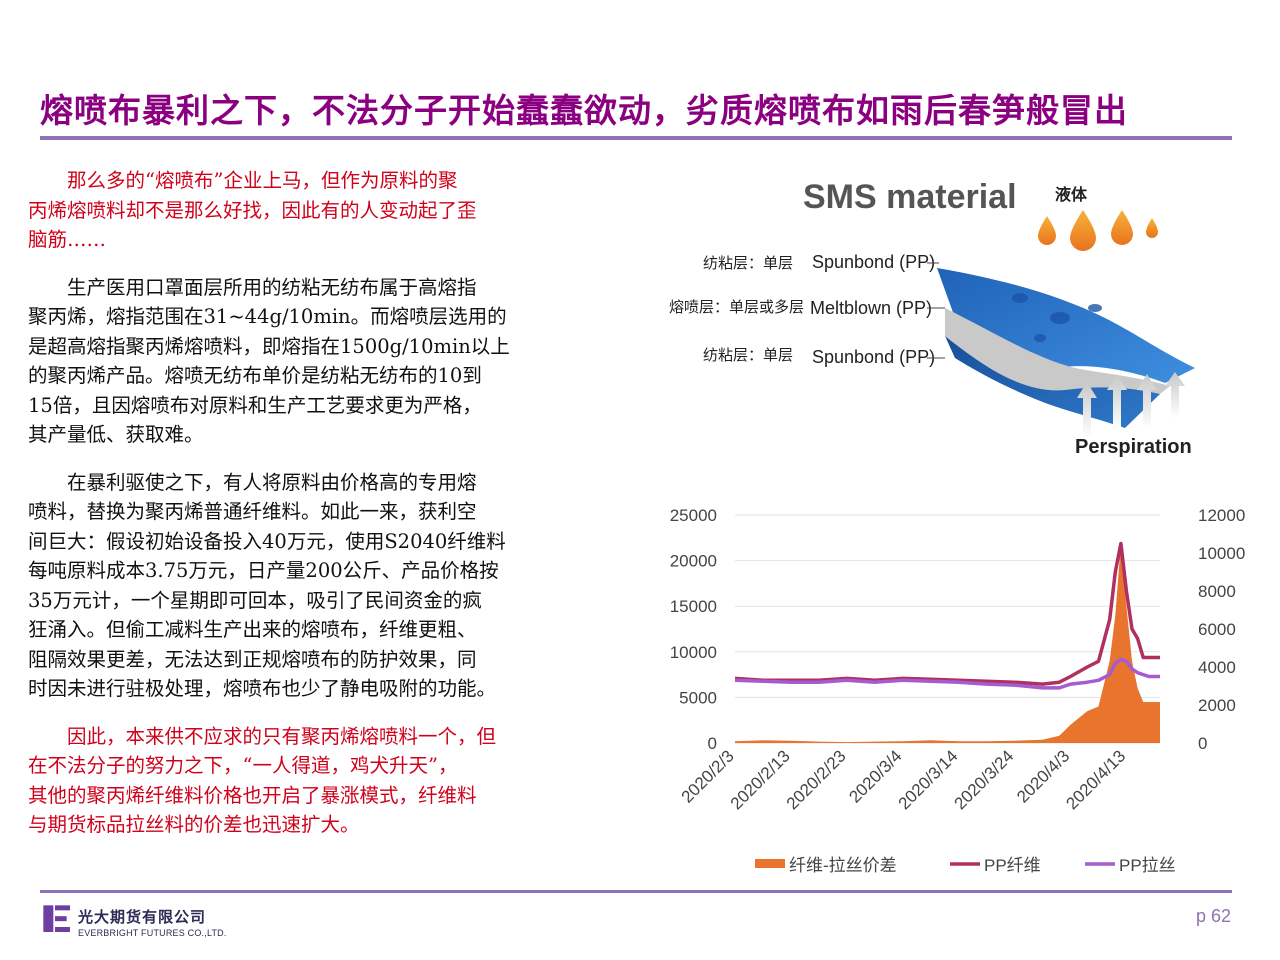 This screenshot has height=960, width=1280. Describe the element at coordinates (1095, 779) in the screenshot. I see `x-tick-label: 2020/4/13` at that location.